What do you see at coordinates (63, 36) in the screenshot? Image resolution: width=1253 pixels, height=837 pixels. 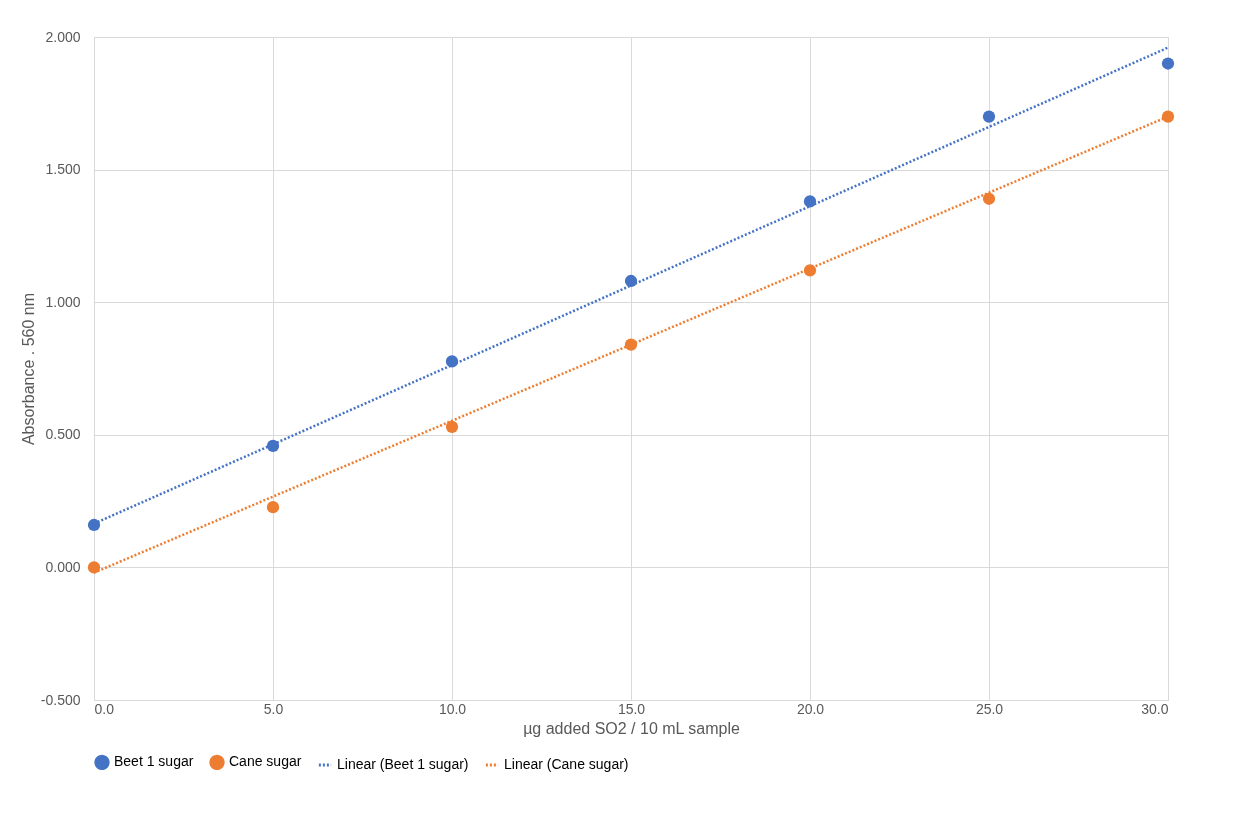 I see `y-tick-label: 2.000` at bounding box center [63, 36].